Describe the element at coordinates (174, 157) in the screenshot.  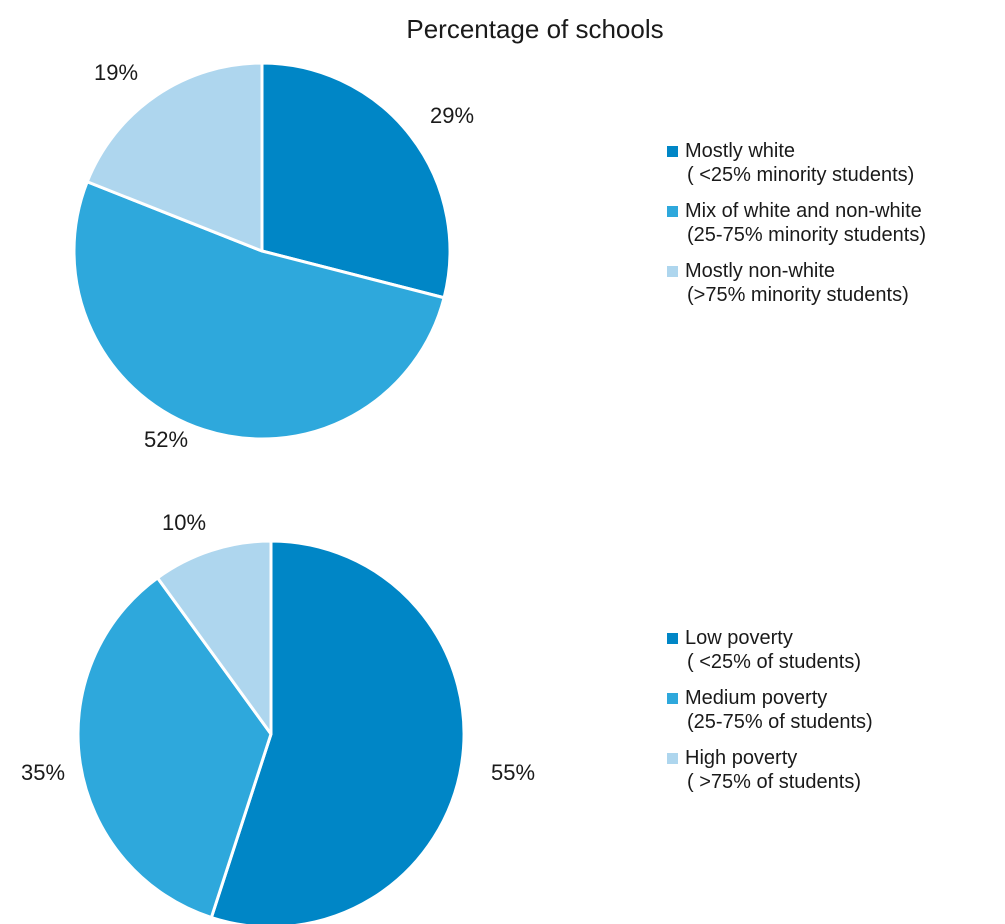
I see `pie-slice-mostly-non-white` at that location.